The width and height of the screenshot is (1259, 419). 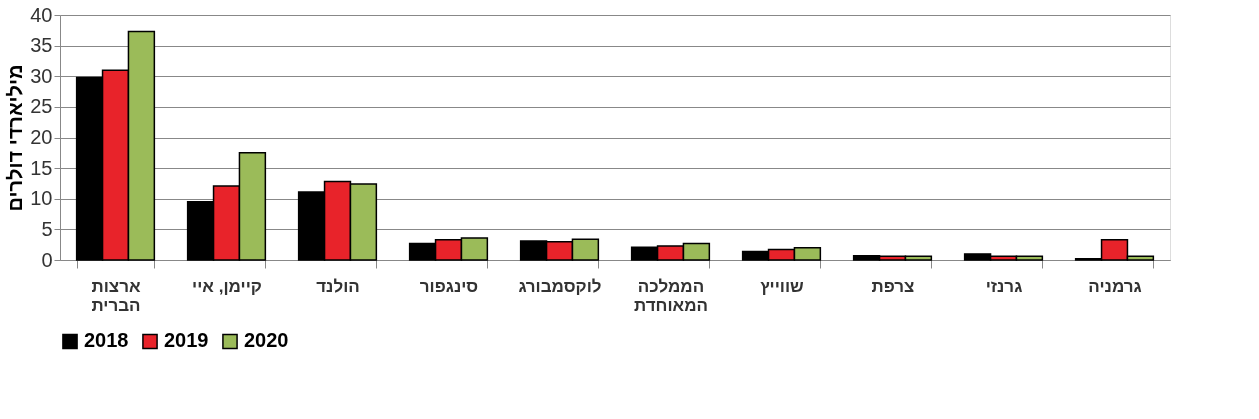 What do you see at coordinates (41, 75) in the screenshot?
I see `y-tick-label: 30` at bounding box center [41, 75].